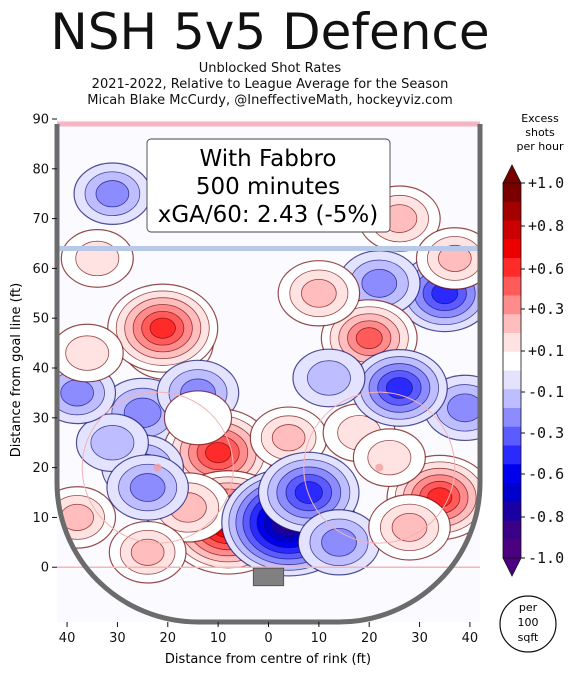 This screenshot has width=581, height=675. Describe the element at coordinates (546, 517) in the screenshot. I see `colorbar-tick-label: -0.8` at that location.